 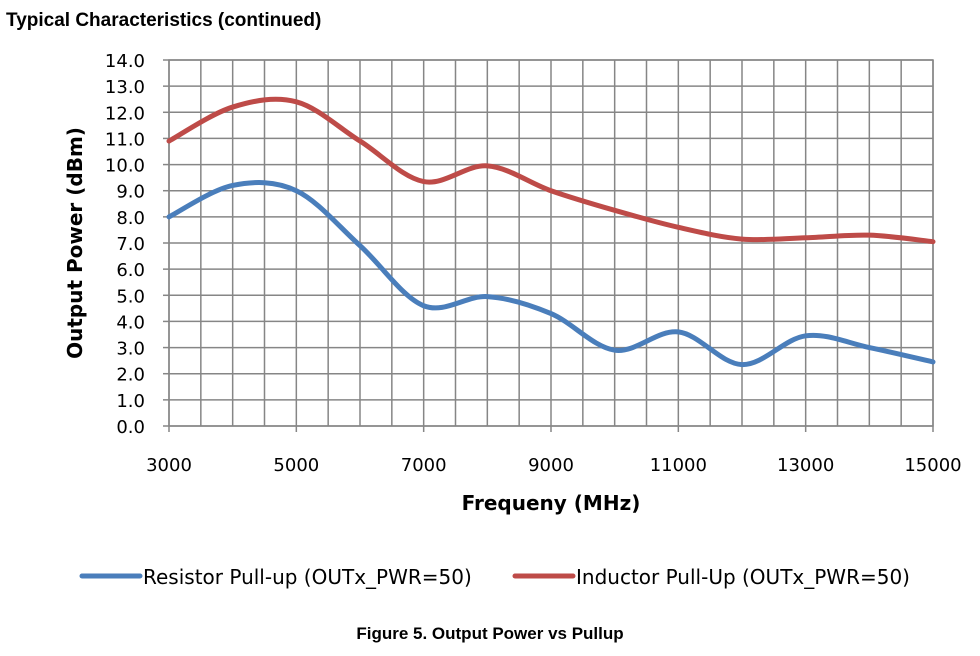 I want to click on y-tick-label: 1.0, so click(x=130, y=401).